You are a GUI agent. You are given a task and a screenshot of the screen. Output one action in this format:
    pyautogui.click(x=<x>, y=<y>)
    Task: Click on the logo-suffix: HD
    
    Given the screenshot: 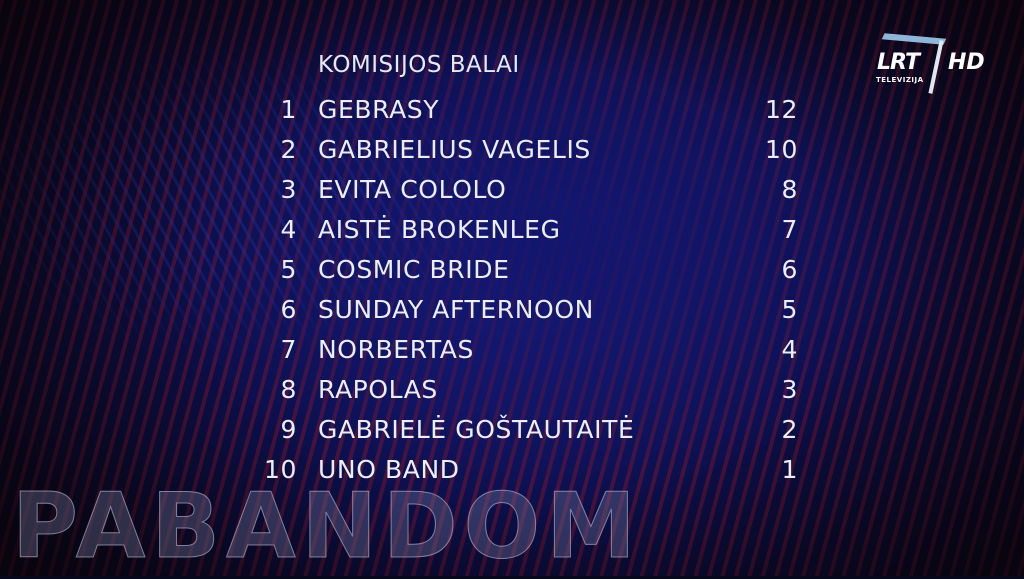 What is the action you would take?
    pyautogui.click(x=966, y=62)
    